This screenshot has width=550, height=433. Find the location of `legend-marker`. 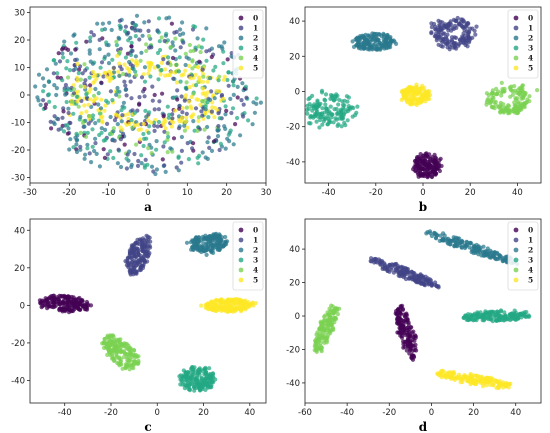

legend-marker is located at coordinates (516, 270).